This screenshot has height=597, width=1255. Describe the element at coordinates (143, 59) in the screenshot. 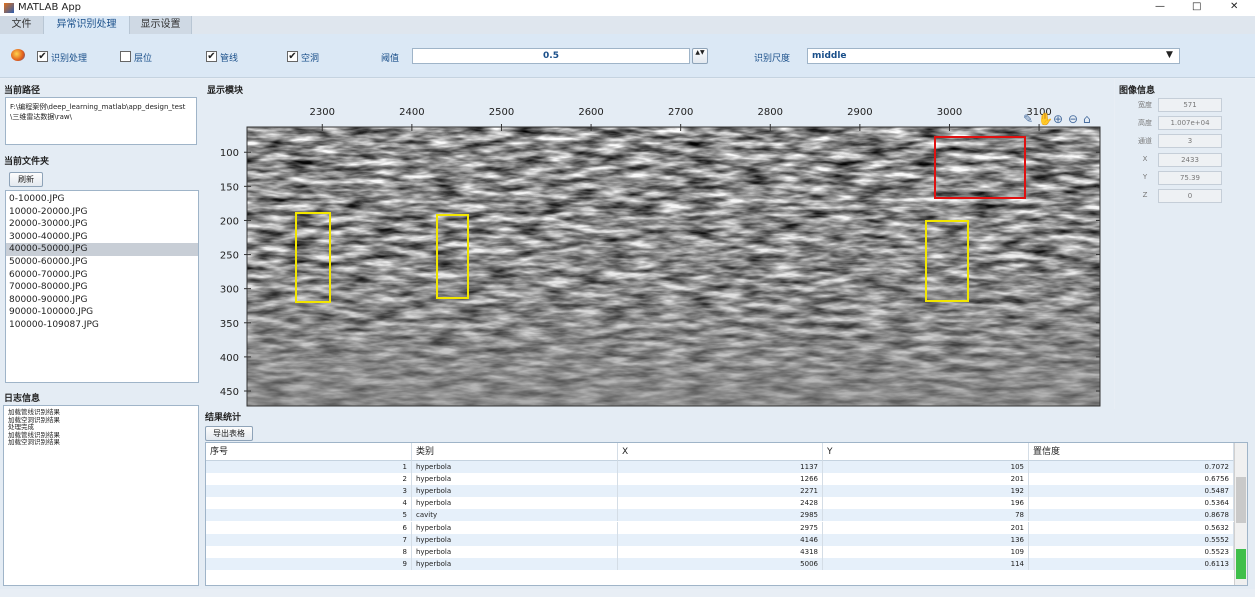

I see `checkbox-label: 层位` at that location.